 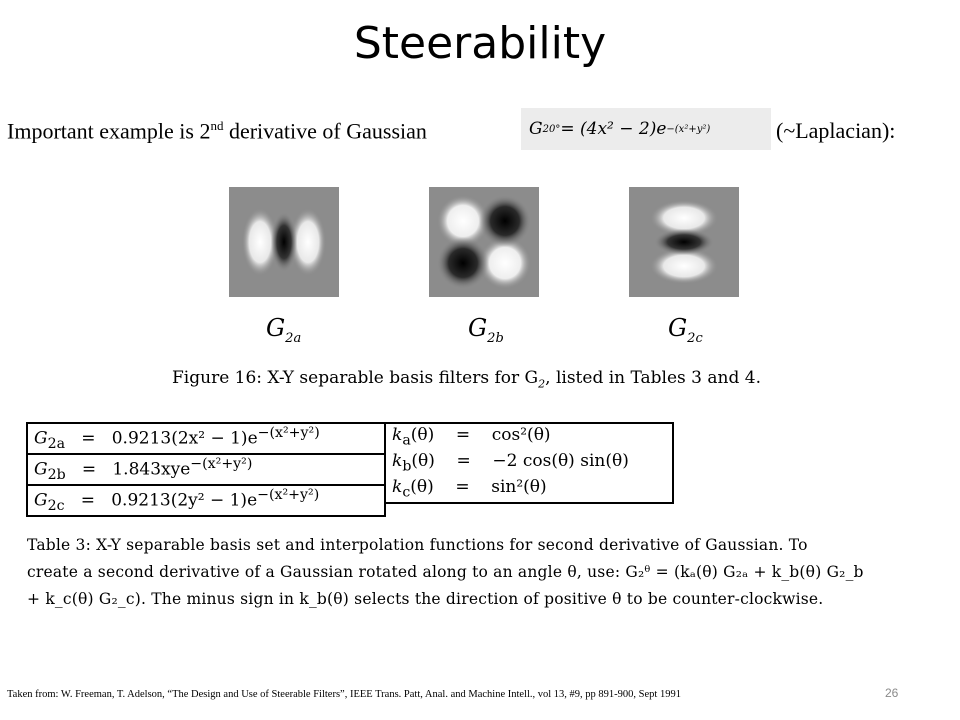 I want to click on intro-sup: nd, so click(x=217, y=125).